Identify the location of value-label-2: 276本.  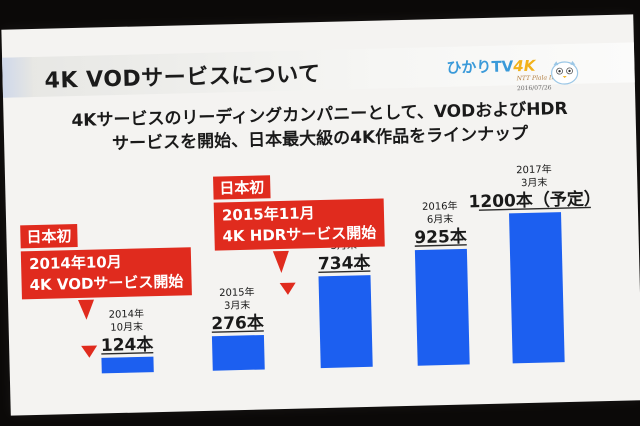
(237, 323).